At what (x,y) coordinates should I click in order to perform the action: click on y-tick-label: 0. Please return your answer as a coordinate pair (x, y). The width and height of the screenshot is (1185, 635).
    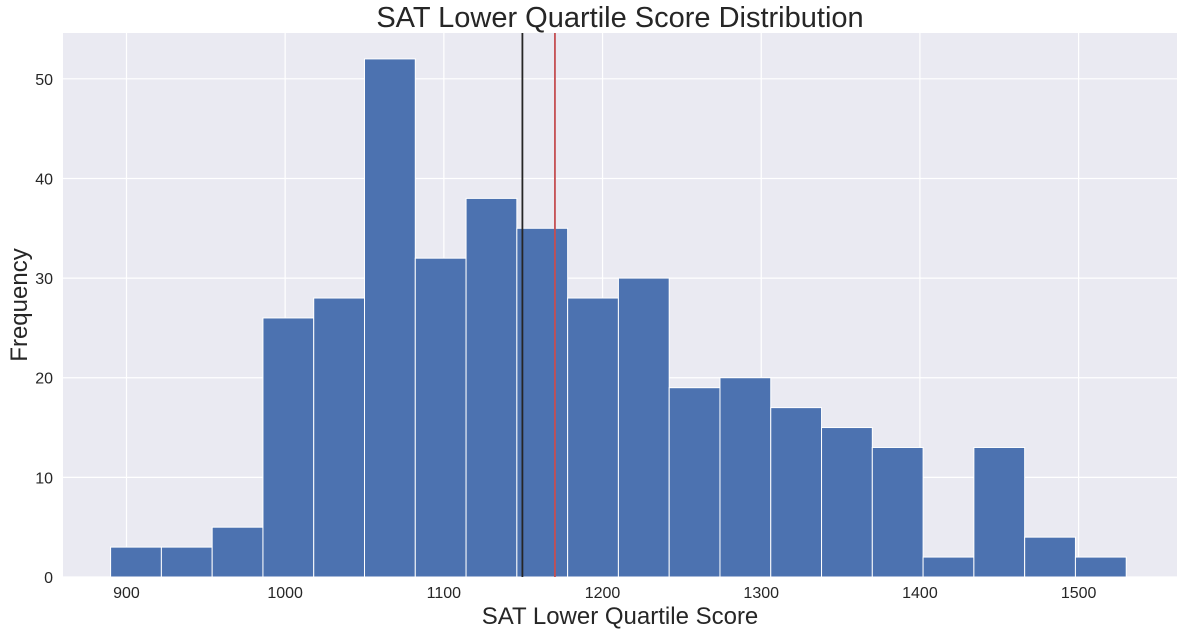
    Looking at the image, I should click on (48, 578).